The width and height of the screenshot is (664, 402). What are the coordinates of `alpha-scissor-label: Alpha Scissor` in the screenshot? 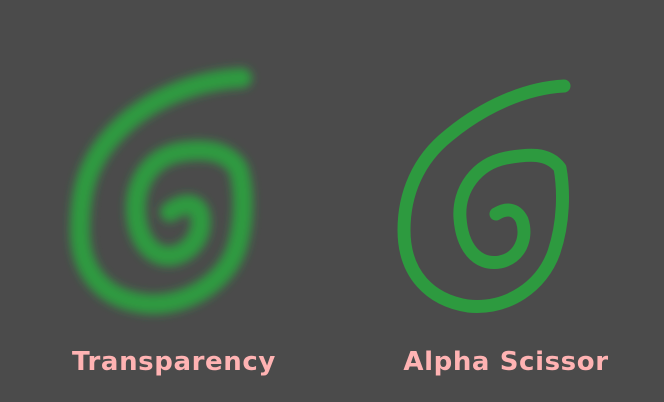 It's located at (506, 362).